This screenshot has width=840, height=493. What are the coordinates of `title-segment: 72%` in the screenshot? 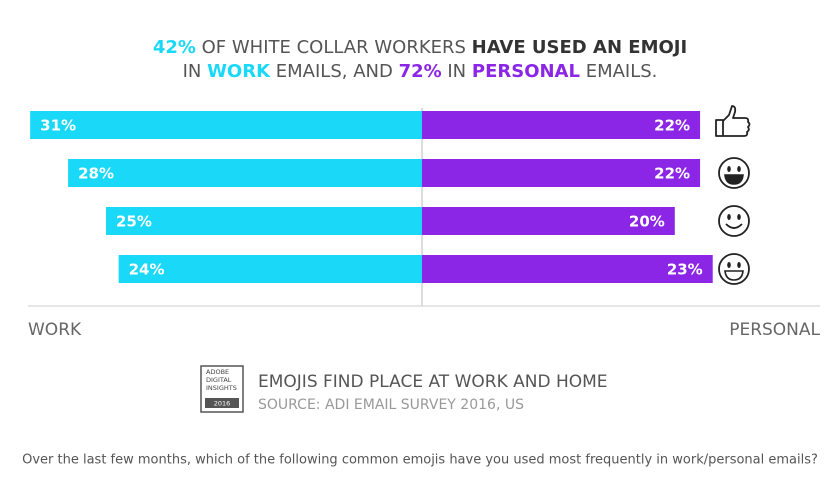 It's located at (420, 71).